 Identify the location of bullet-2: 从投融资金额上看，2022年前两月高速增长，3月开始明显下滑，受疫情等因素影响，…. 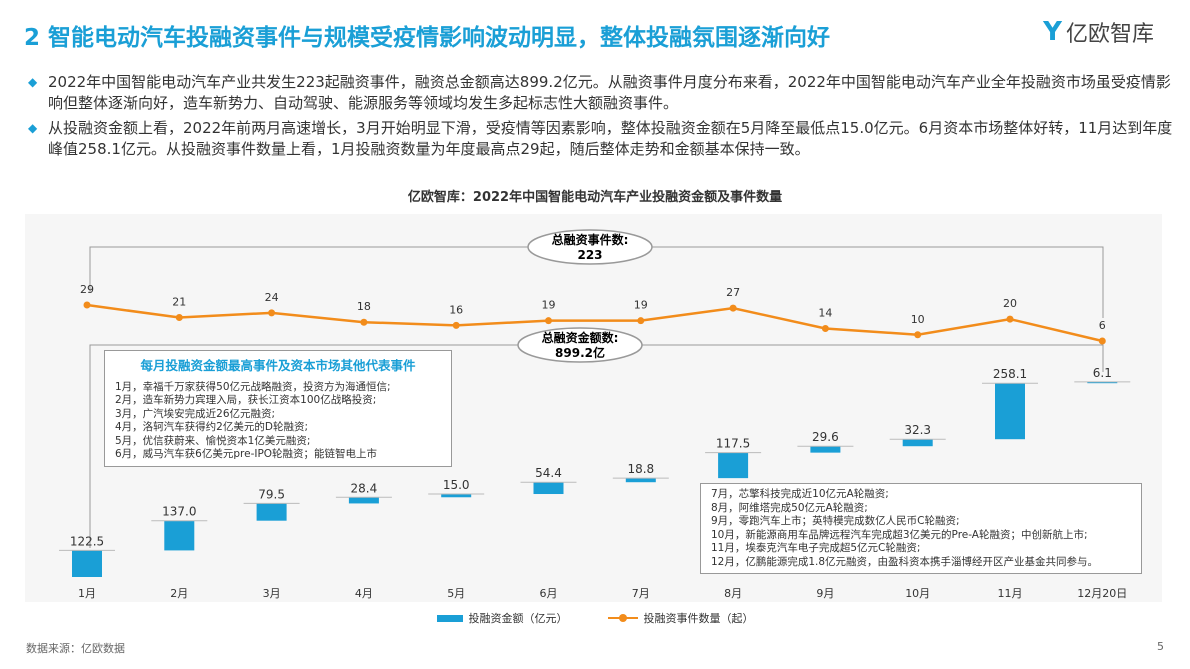
(603, 139).